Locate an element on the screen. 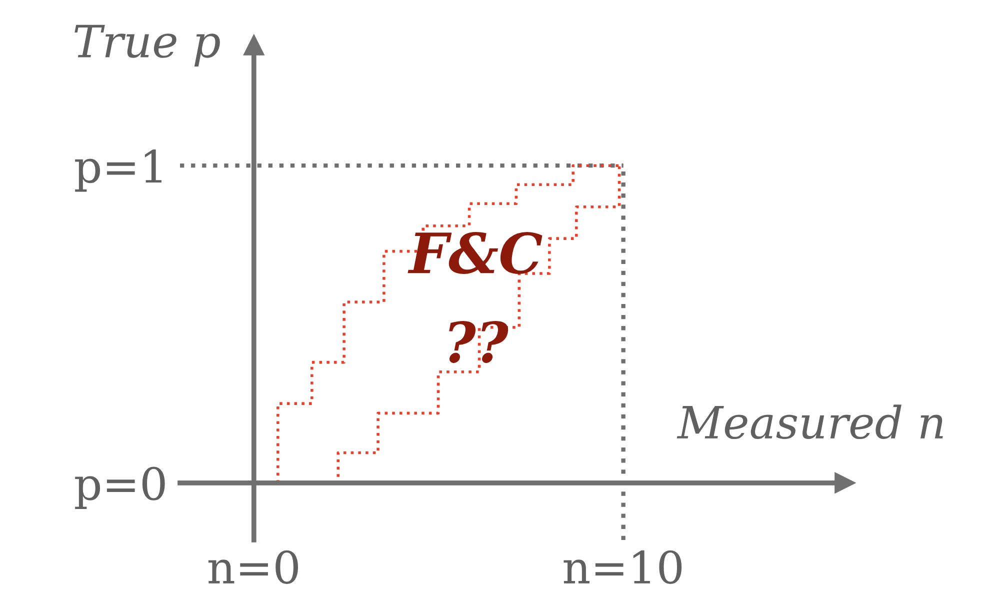 The height and width of the screenshot is (603, 987). x-axis-title: Measured n is located at coordinates (809, 422).